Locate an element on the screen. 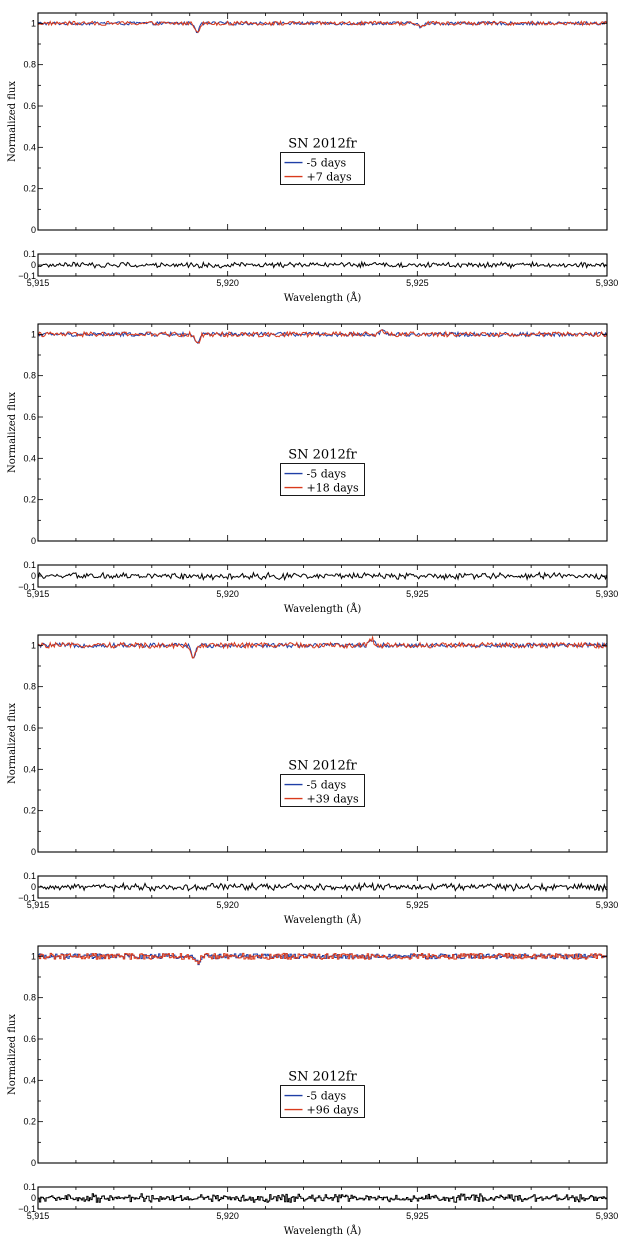  legend-entry: +39 days is located at coordinates (333, 799).